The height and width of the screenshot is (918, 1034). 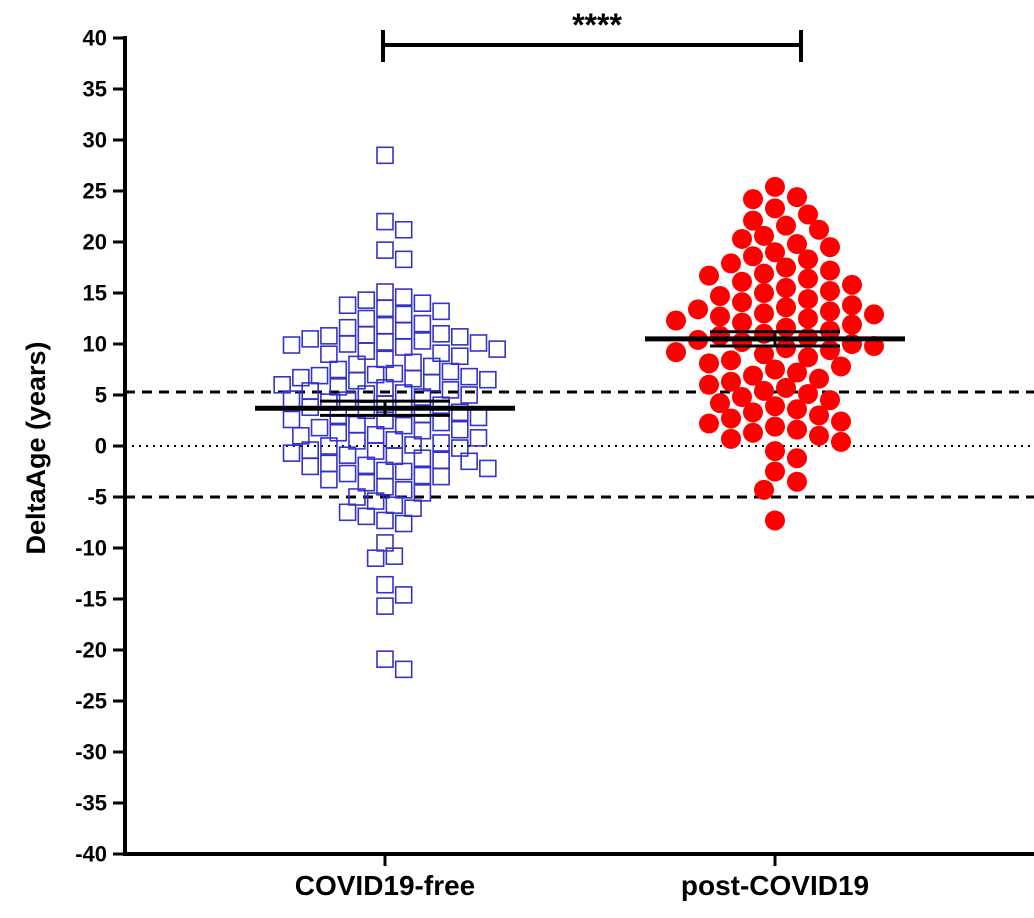 What do you see at coordinates (385, 885) in the screenshot?
I see `x-category-label: COVID19-free` at bounding box center [385, 885].